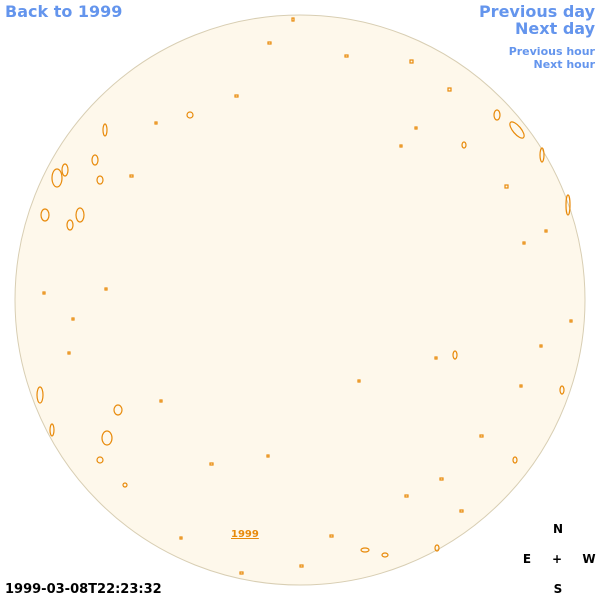 This screenshot has width=600, height=600. What do you see at coordinates (558, 529) in the screenshot?
I see `compass-north: N` at bounding box center [558, 529].